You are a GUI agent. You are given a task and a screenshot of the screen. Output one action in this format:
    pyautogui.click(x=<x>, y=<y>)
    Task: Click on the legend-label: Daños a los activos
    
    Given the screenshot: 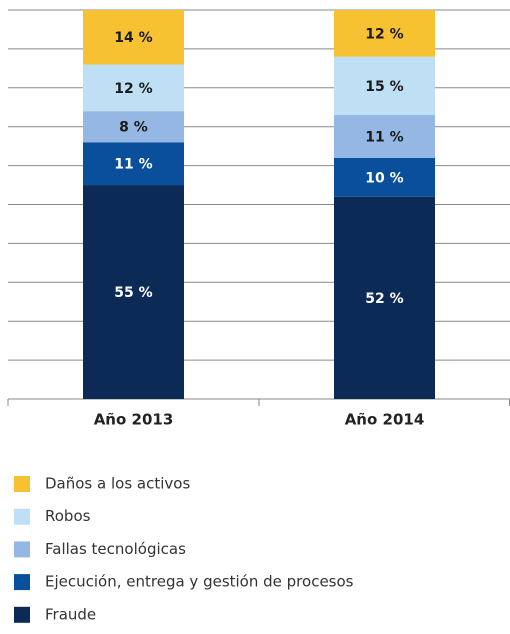 What is the action you would take?
    pyautogui.click(x=117, y=484)
    